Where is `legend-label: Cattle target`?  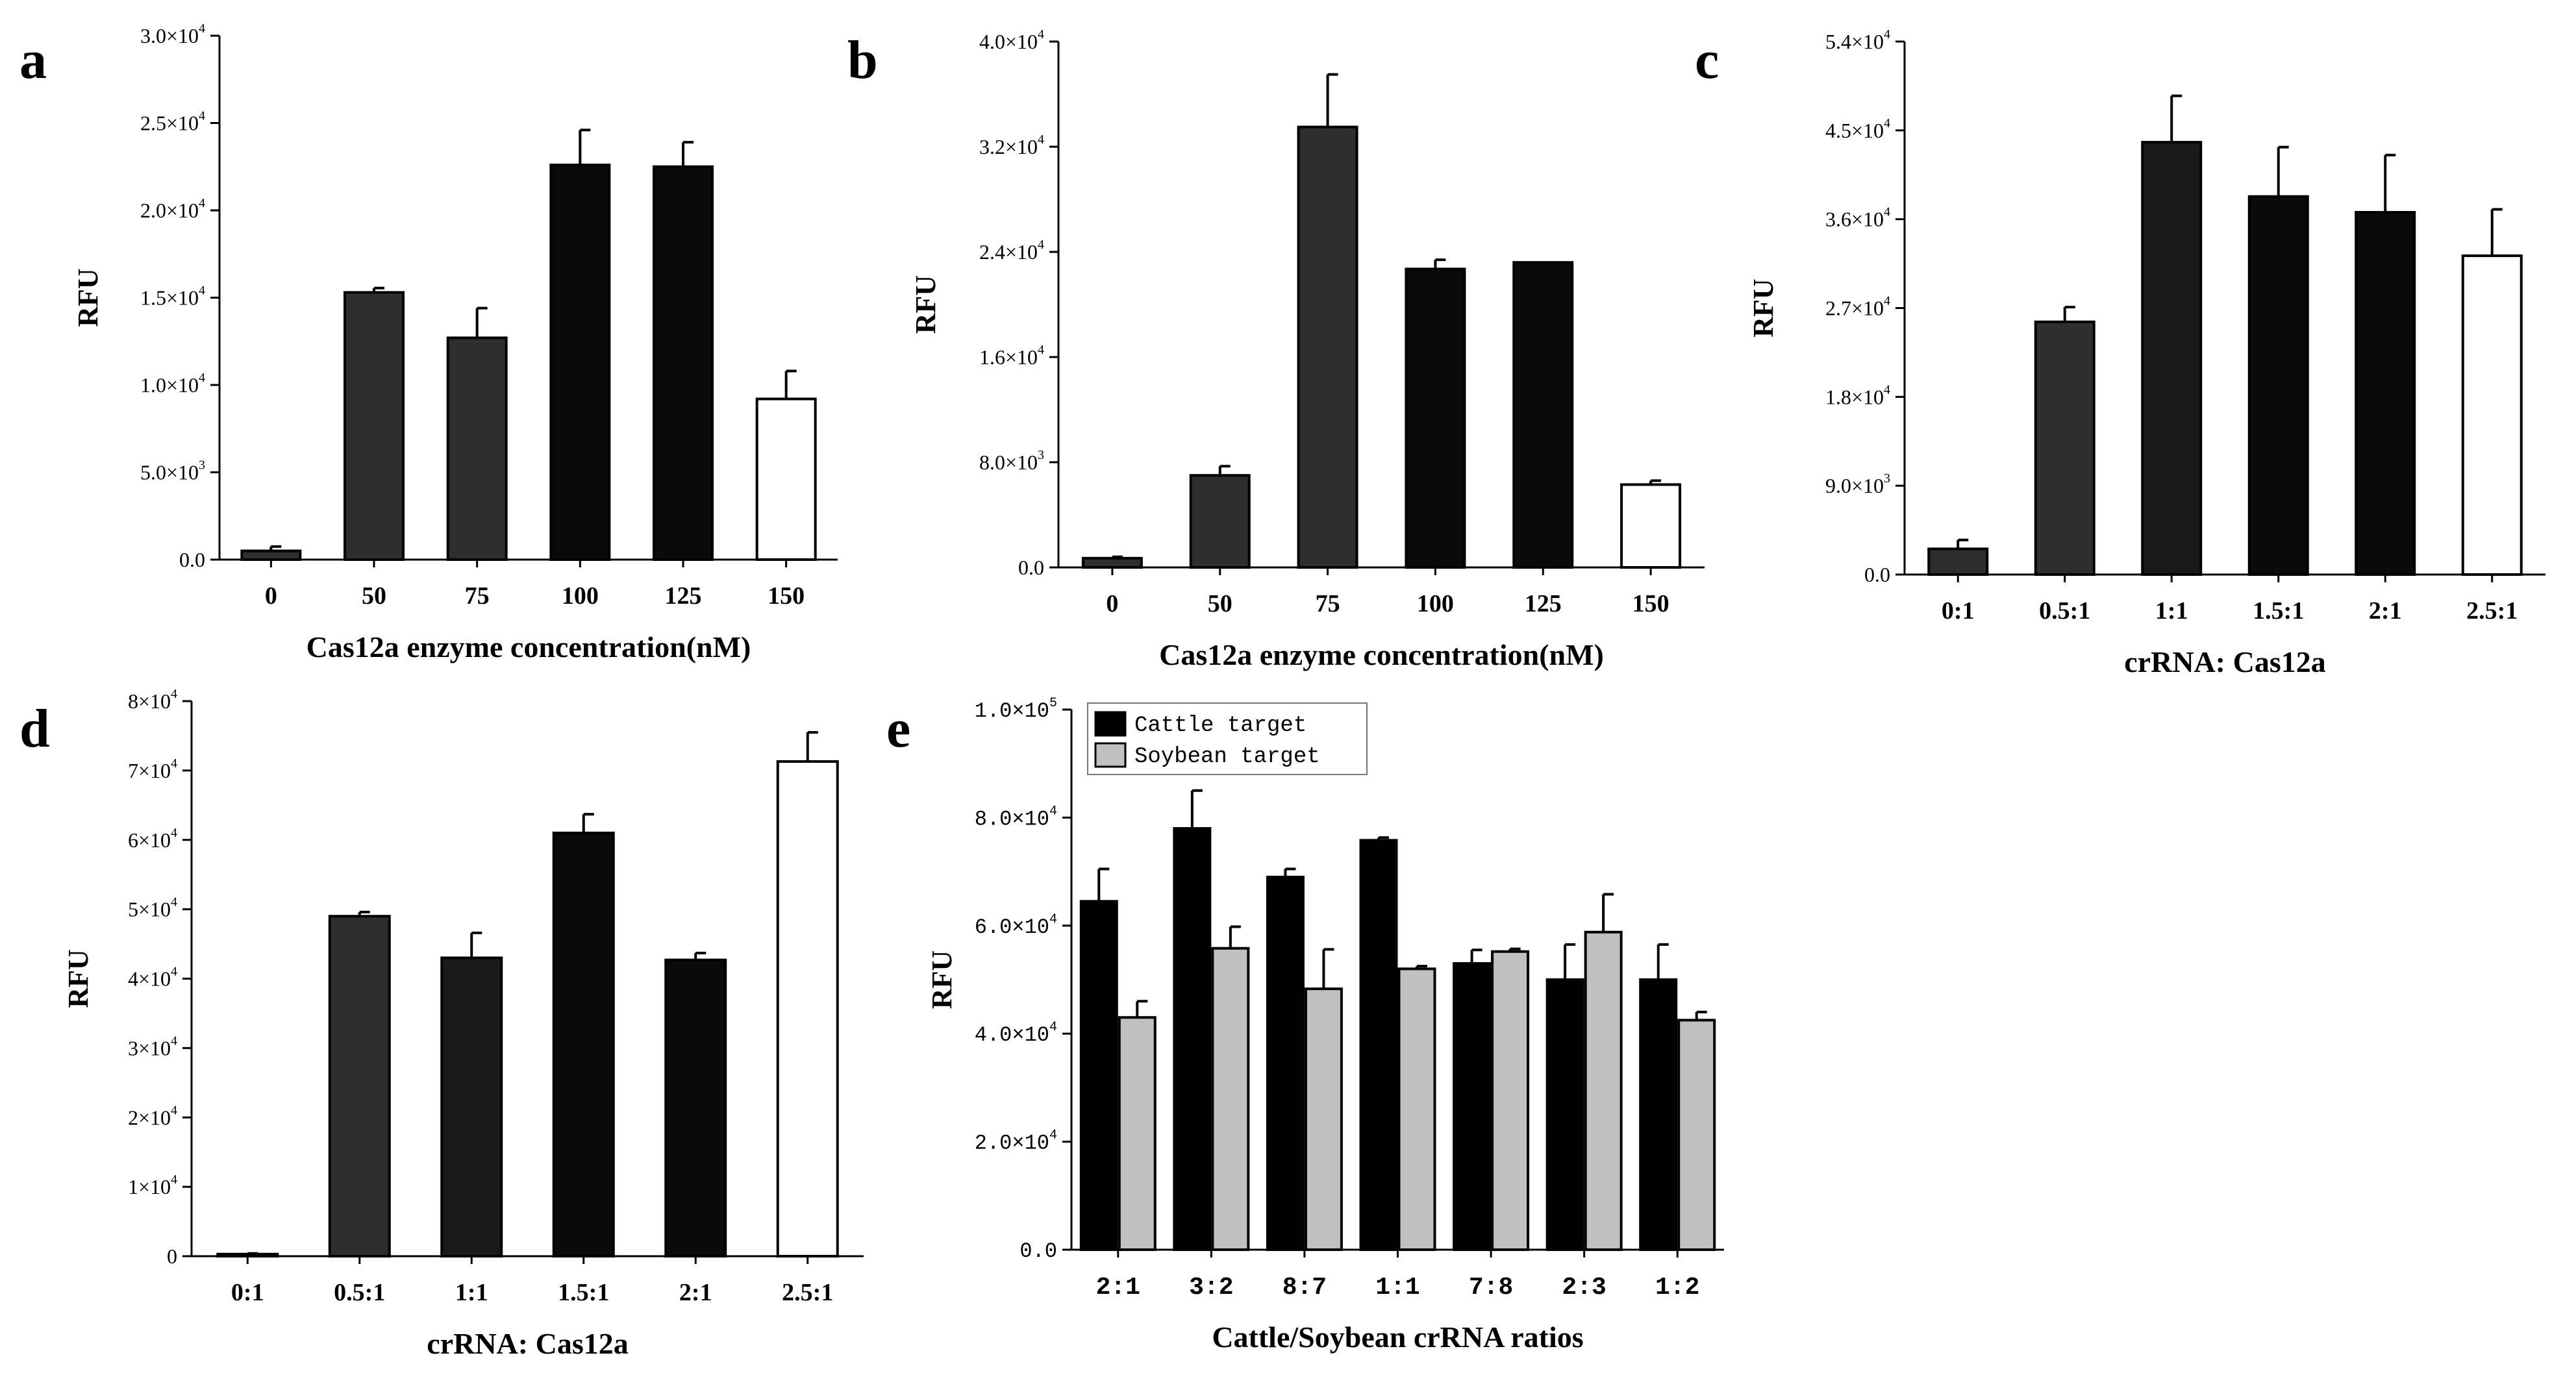
legend-label: Cattle target is located at coordinates (1220, 725).